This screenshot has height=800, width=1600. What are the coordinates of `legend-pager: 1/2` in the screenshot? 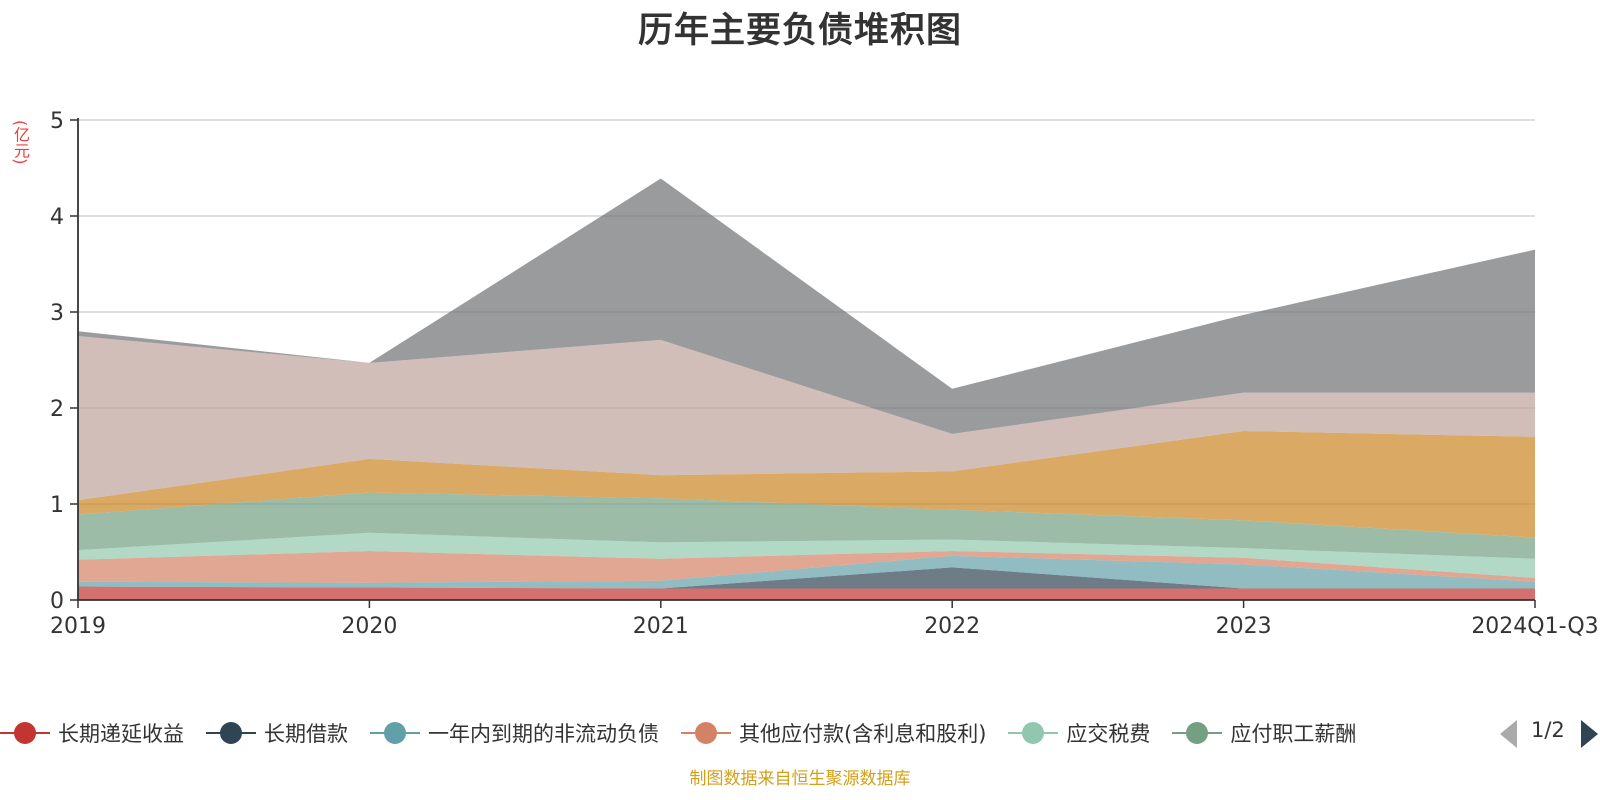 It's located at (1550, 734).